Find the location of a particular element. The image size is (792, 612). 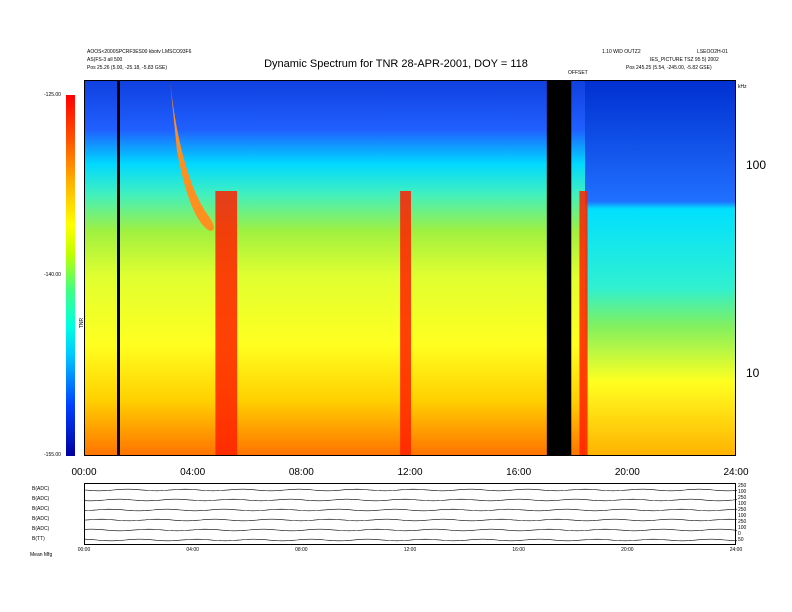

lower-label-3: B(ADC) is located at coordinates (41, 519).